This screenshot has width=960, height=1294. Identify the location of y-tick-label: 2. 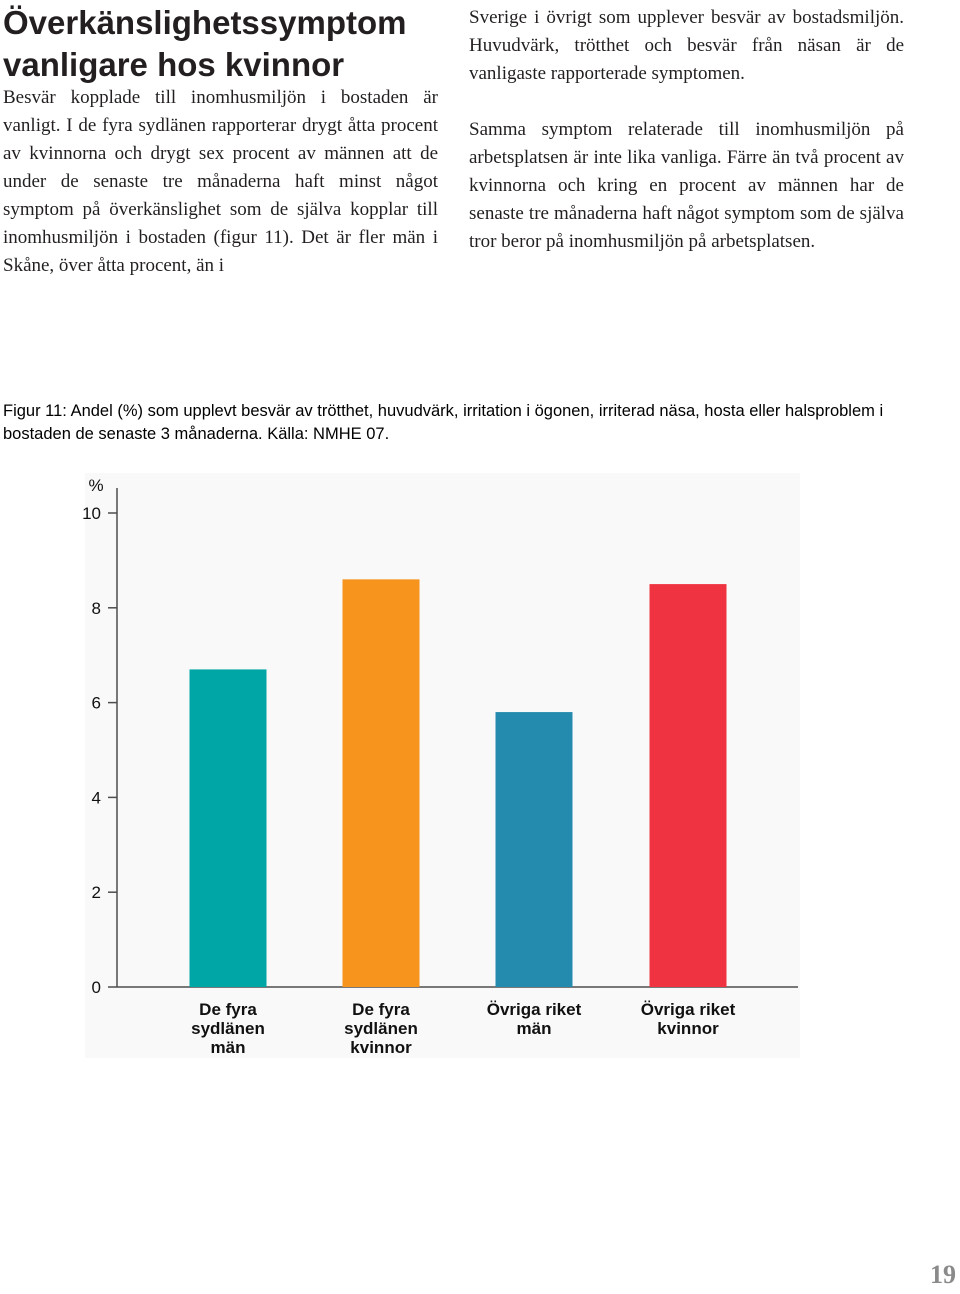
(96, 892).